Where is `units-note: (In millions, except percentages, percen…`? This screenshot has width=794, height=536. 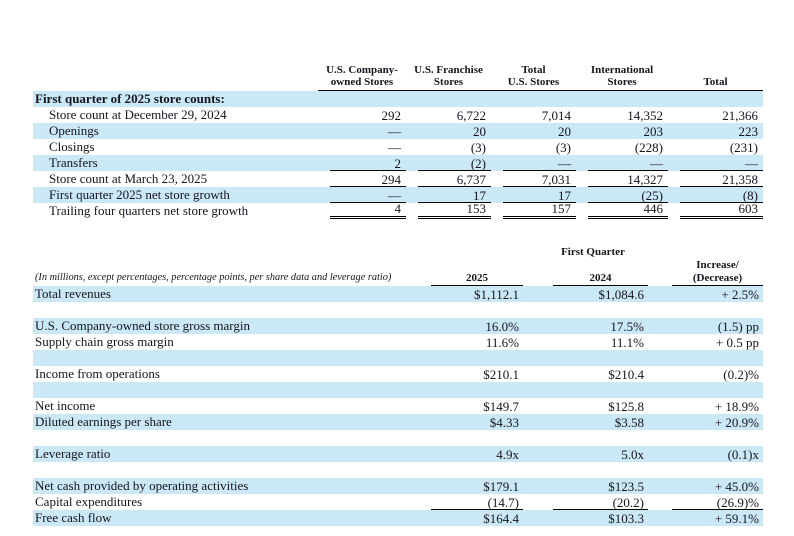 units-note: (In millions, except percentages, percen… is located at coordinates (213, 277).